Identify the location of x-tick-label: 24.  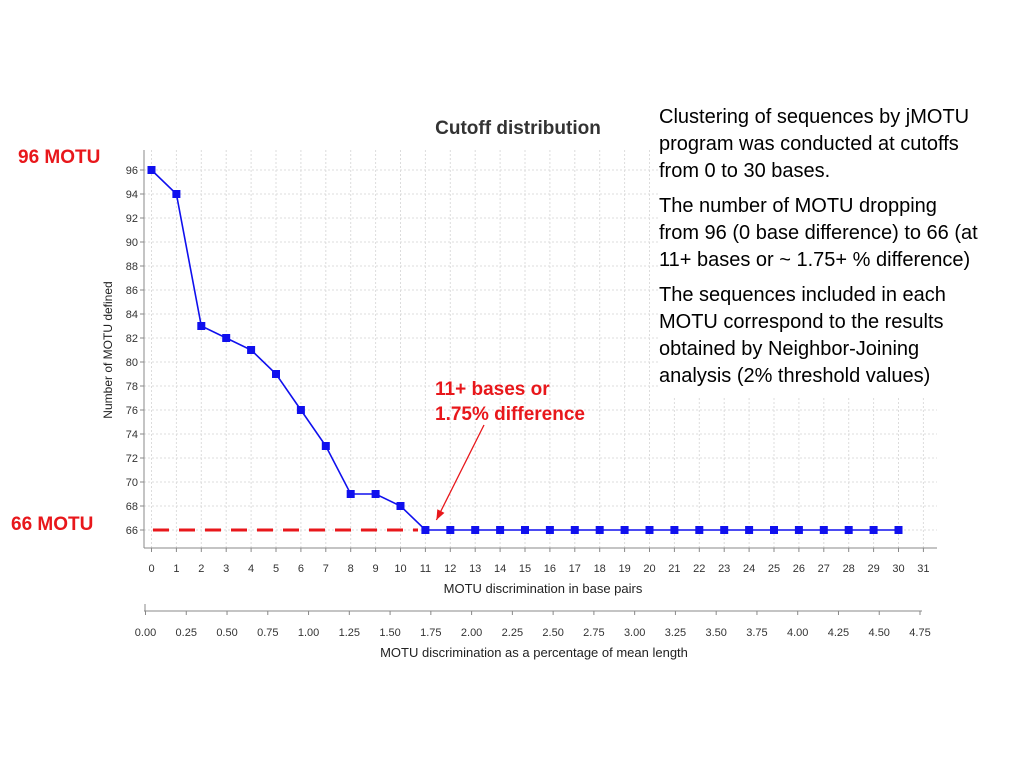
(749, 569).